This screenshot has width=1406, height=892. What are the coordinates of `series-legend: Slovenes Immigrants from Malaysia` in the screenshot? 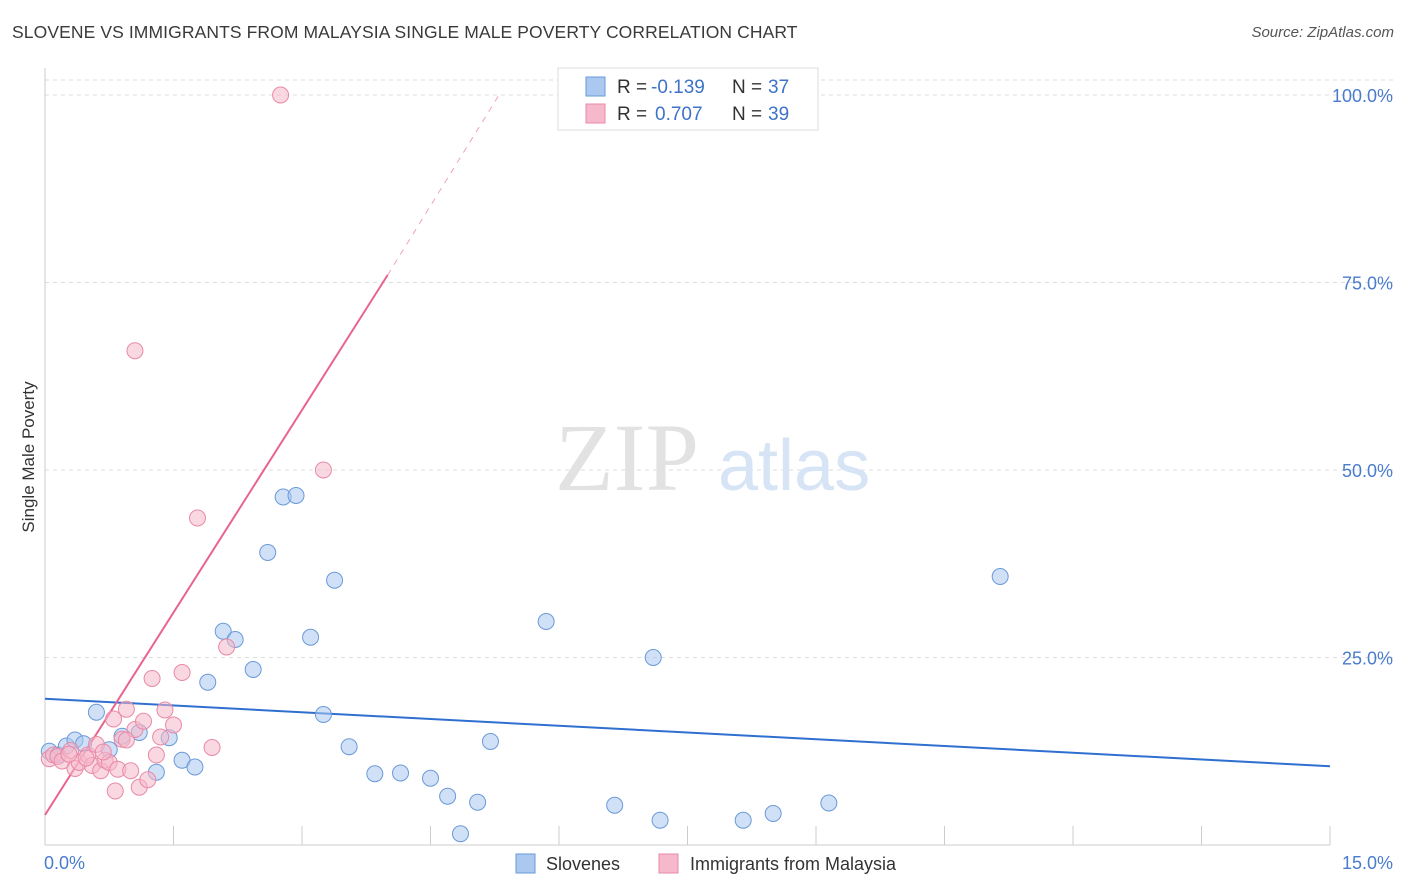 It's located at (706, 863).